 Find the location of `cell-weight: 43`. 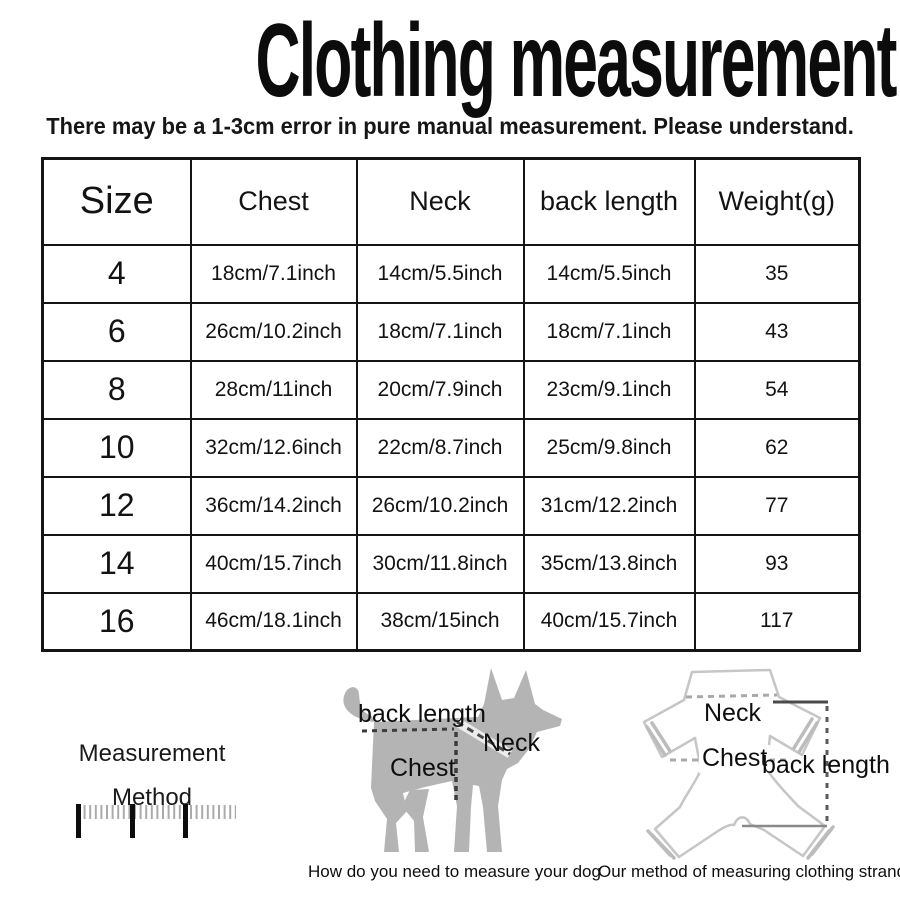

cell-weight: 43 is located at coordinates (777, 331).